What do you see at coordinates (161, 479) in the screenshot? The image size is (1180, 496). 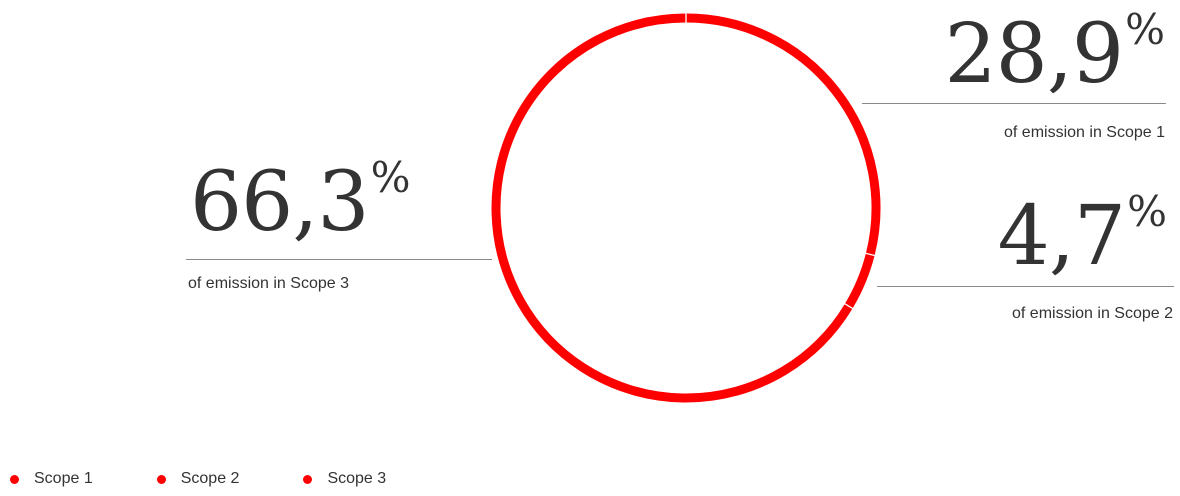 I see `legend-dot-scope2` at bounding box center [161, 479].